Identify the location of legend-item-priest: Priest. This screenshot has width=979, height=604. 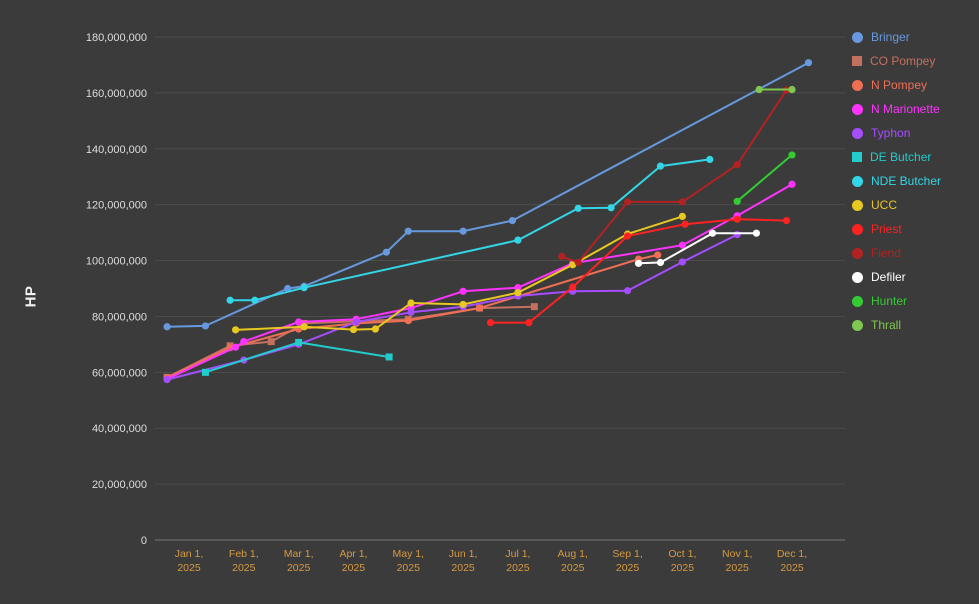
(896, 229).